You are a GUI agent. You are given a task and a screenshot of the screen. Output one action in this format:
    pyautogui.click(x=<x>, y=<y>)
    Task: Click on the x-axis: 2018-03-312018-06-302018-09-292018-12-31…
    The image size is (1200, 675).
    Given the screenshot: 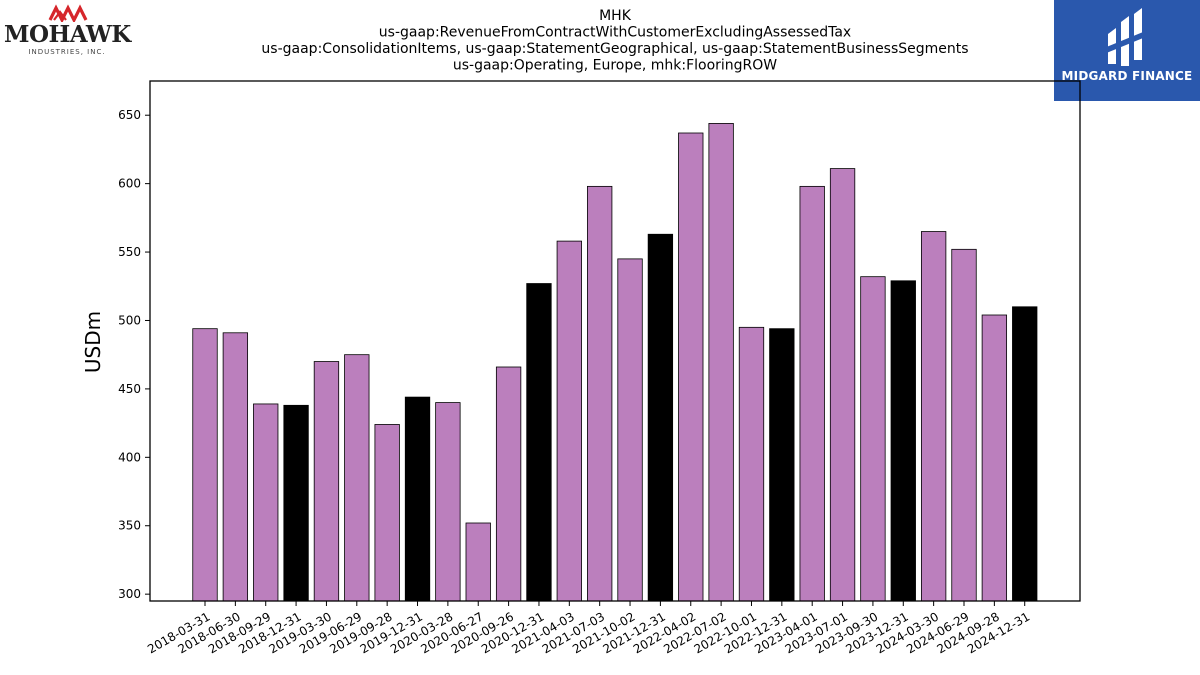 What is the action you would take?
    pyautogui.click(x=588, y=628)
    